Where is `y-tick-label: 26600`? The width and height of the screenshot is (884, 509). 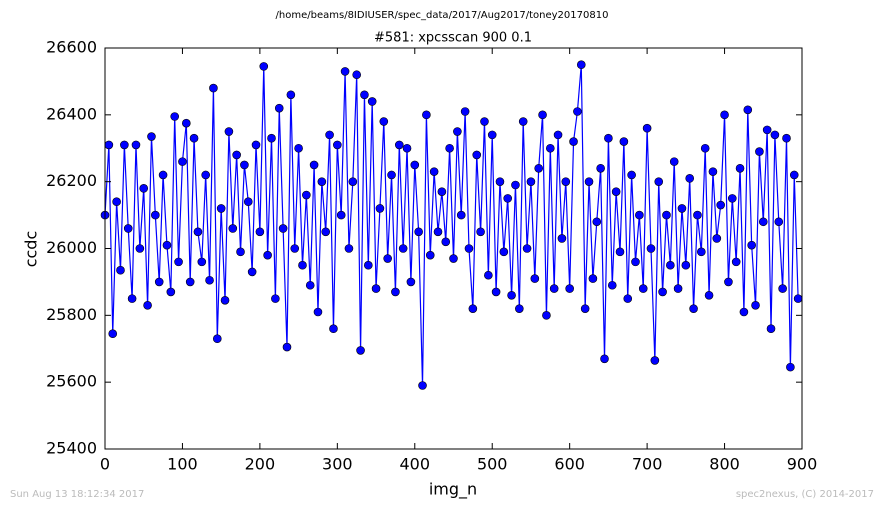
y-tick-label: 26600 is located at coordinates (71, 47).